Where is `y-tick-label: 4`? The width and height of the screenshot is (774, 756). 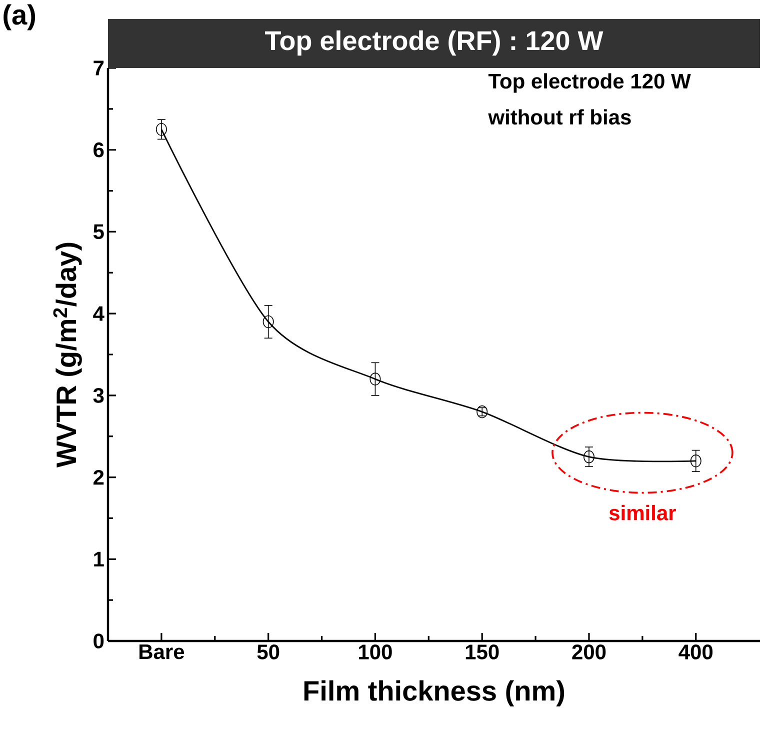 y-tick-label: 4 is located at coordinates (98, 313).